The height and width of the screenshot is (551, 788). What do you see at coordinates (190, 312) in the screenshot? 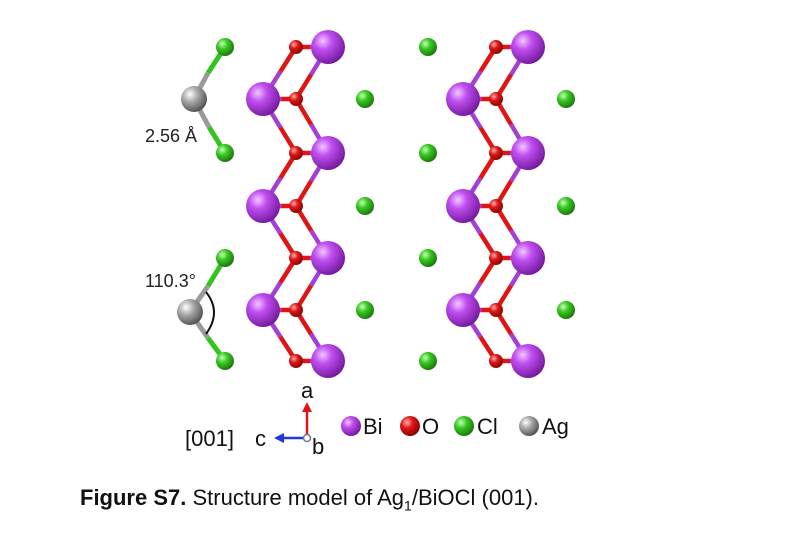
I see `ag-atom-bottom` at bounding box center [190, 312].